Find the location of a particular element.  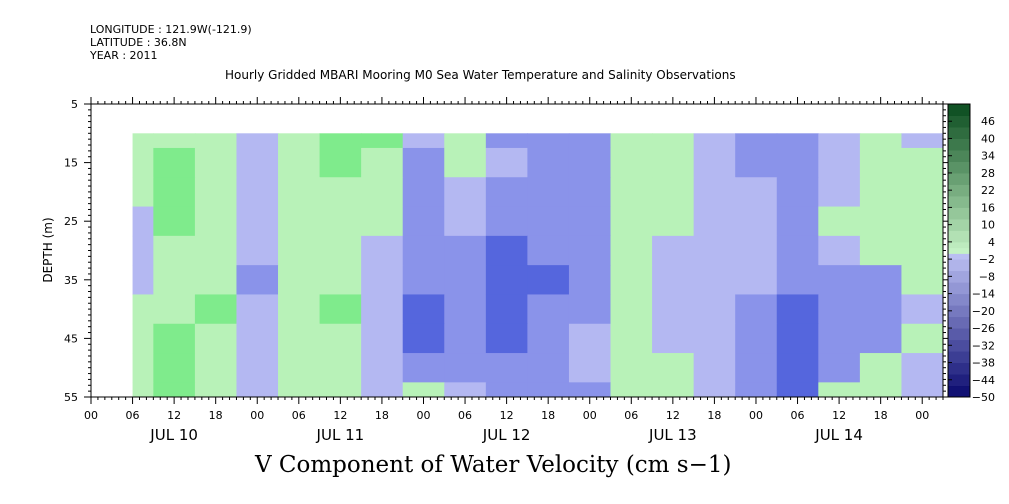

x-day-label: JUL 13 is located at coordinates (672, 435).